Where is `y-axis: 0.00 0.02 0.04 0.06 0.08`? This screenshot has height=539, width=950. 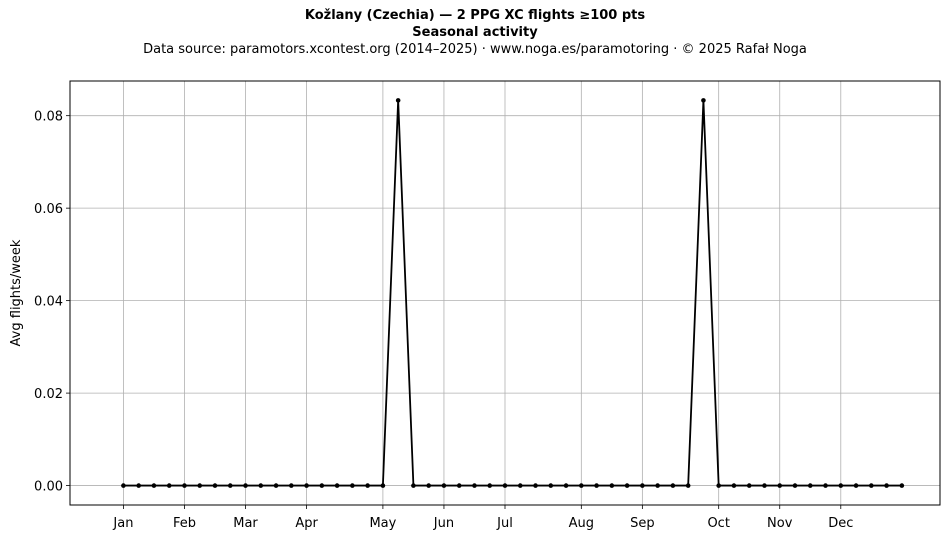
y-axis: 0.00 0.02 0.04 0.06 0.08 is located at coordinates (52, 302).